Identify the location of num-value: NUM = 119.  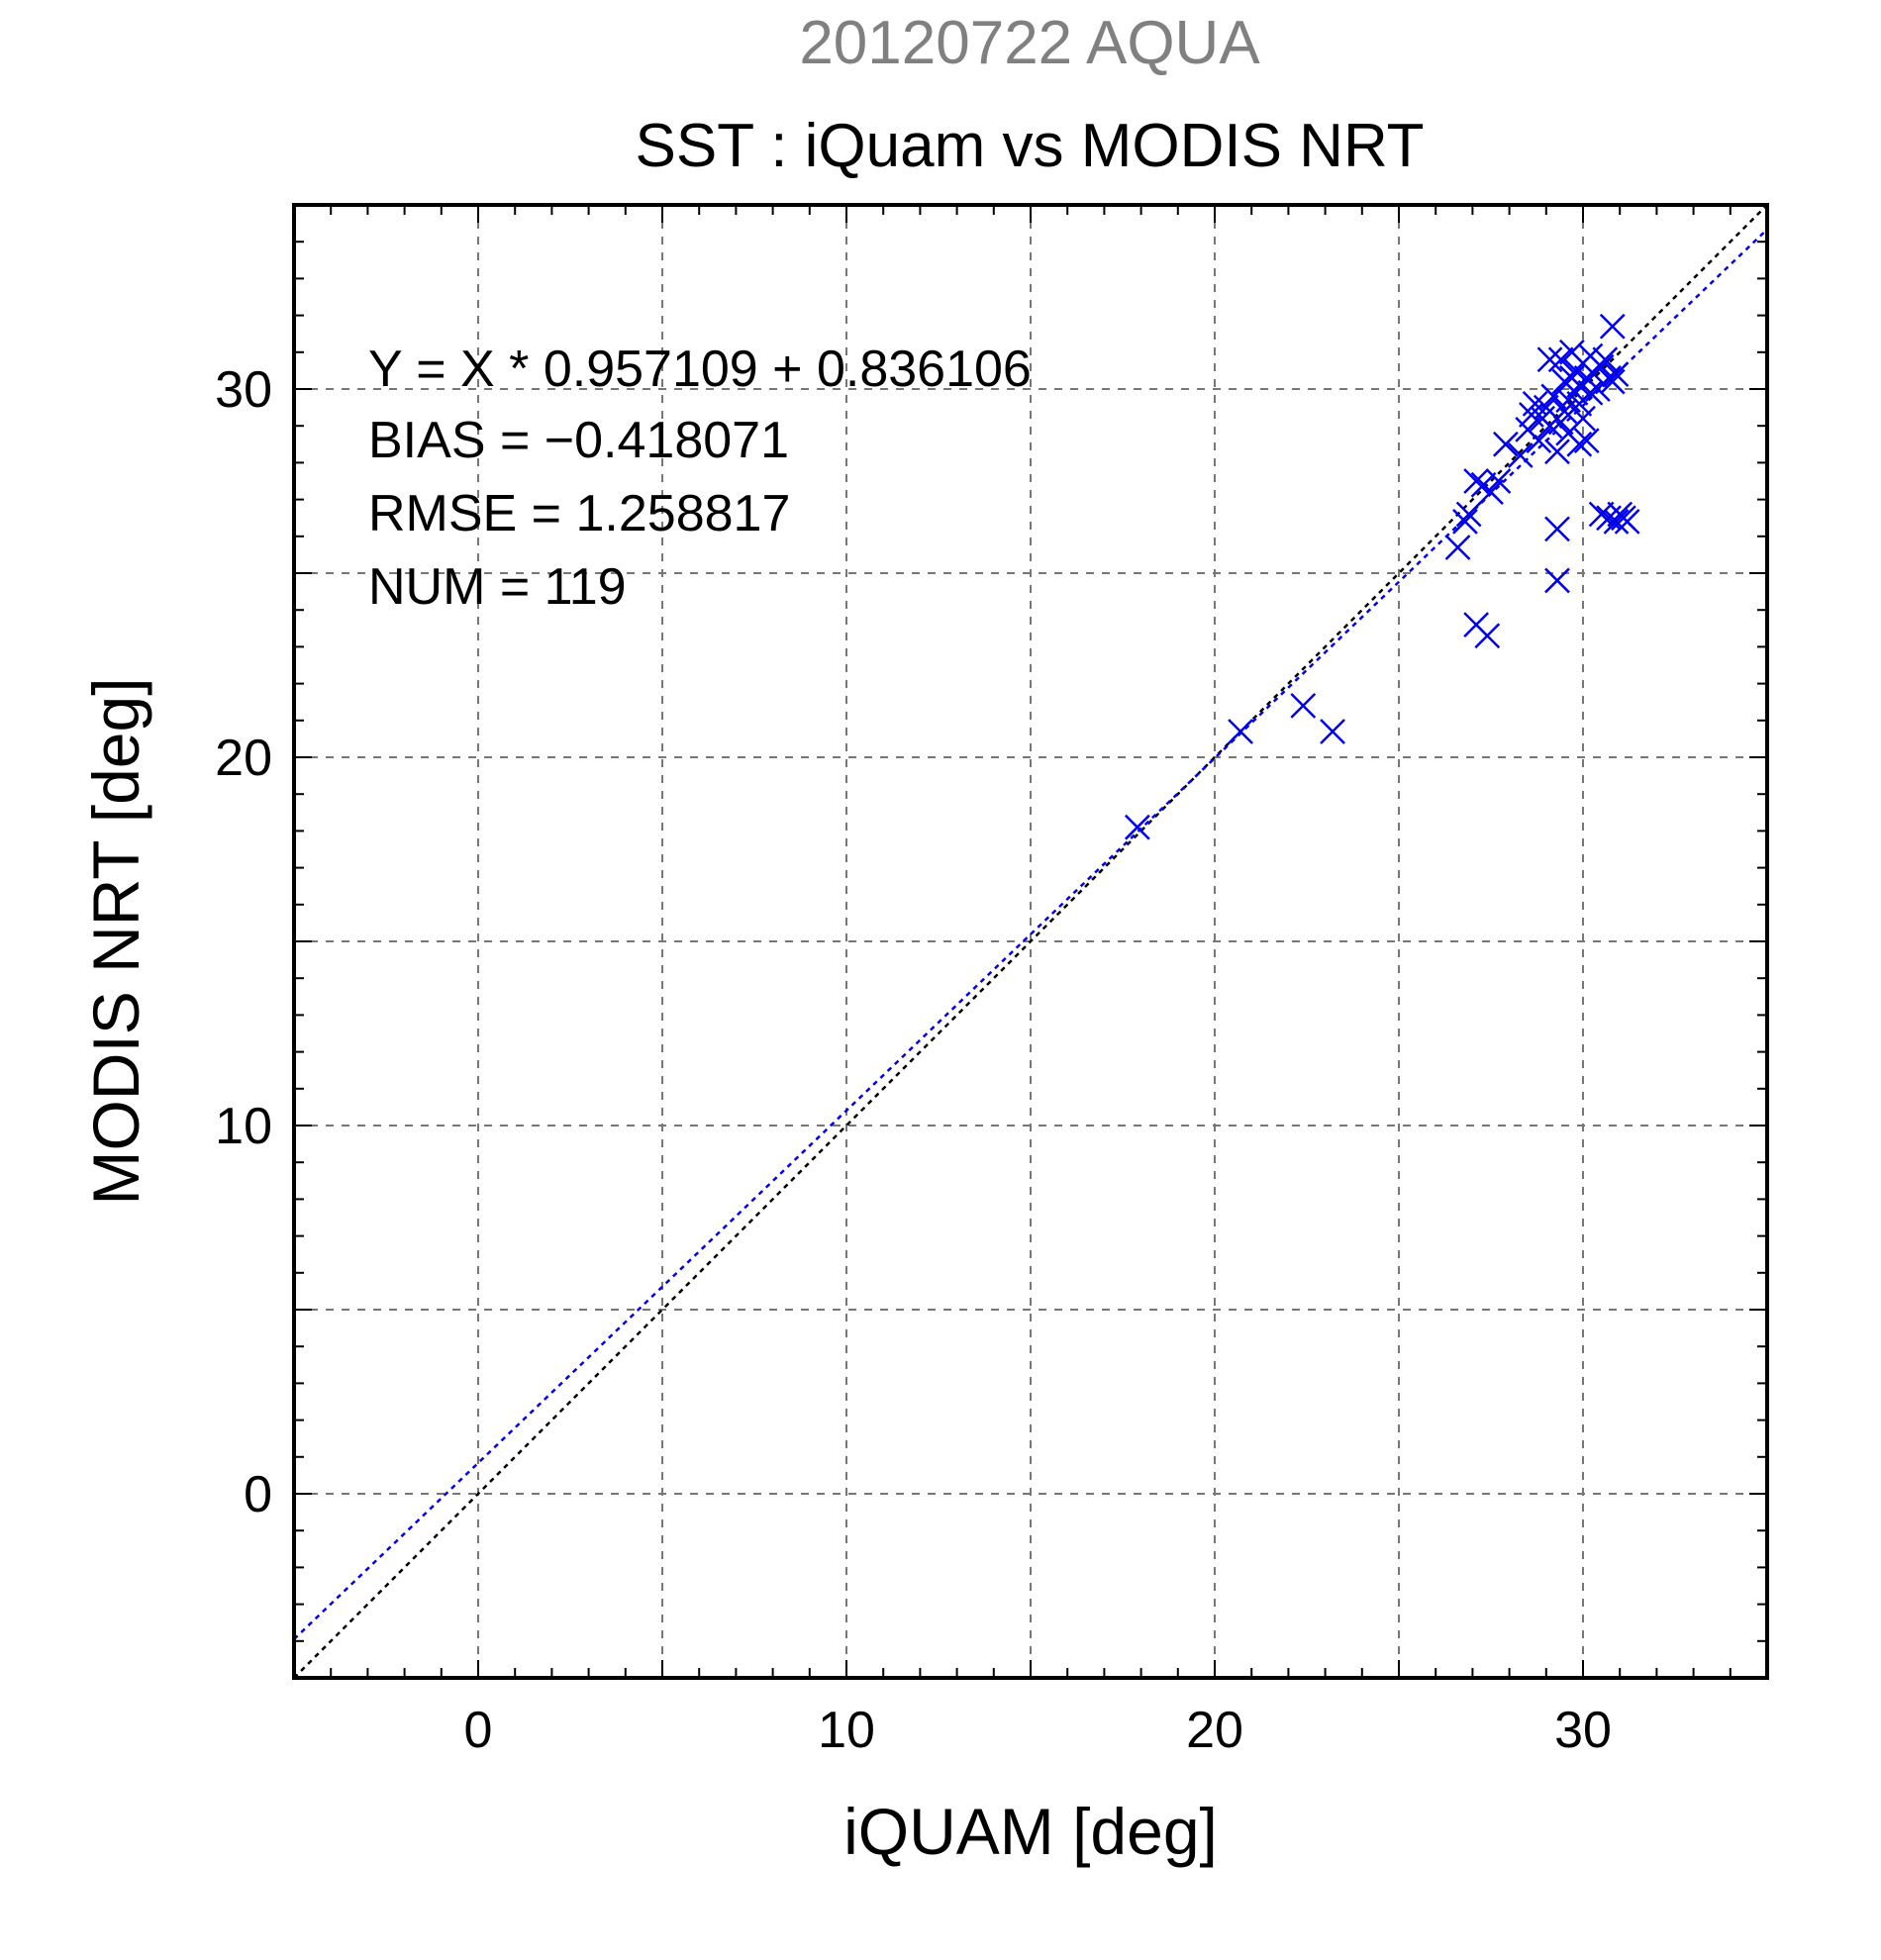
(497, 587).